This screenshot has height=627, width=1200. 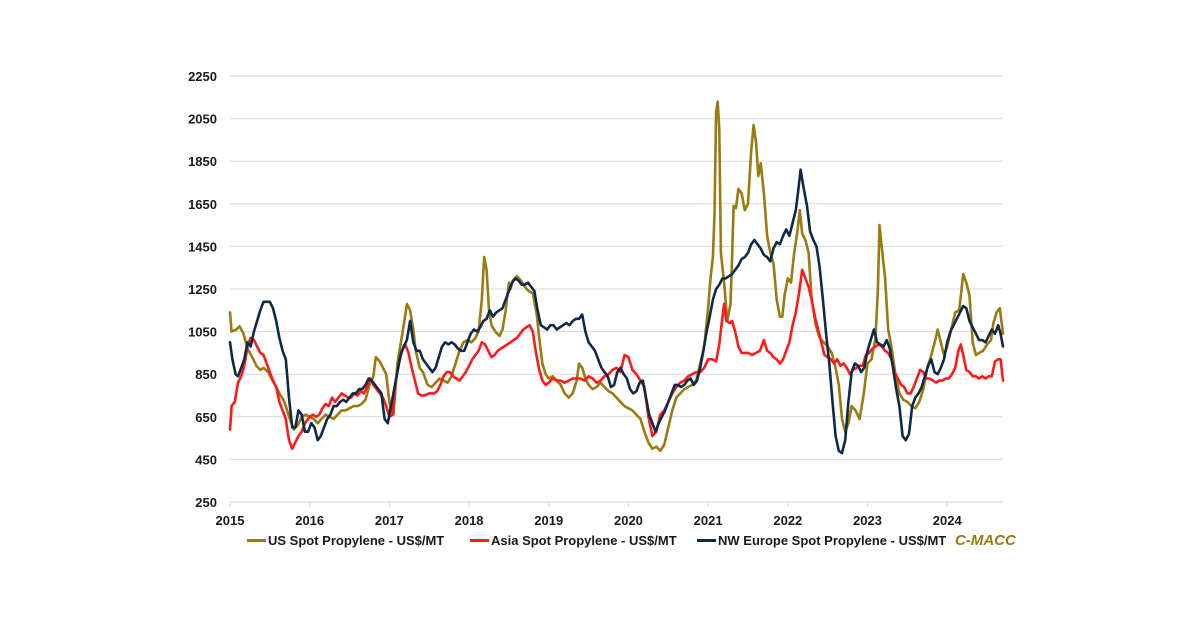 I want to click on x-tick-label: 2019, so click(x=548, y=520).